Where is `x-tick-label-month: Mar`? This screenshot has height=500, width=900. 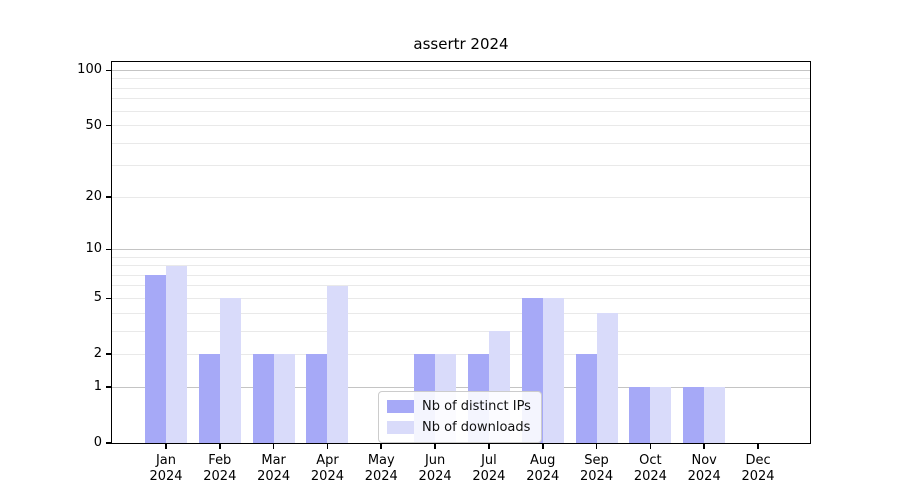 x-tick-label-month: Mar is located at coordinates (273, 460).